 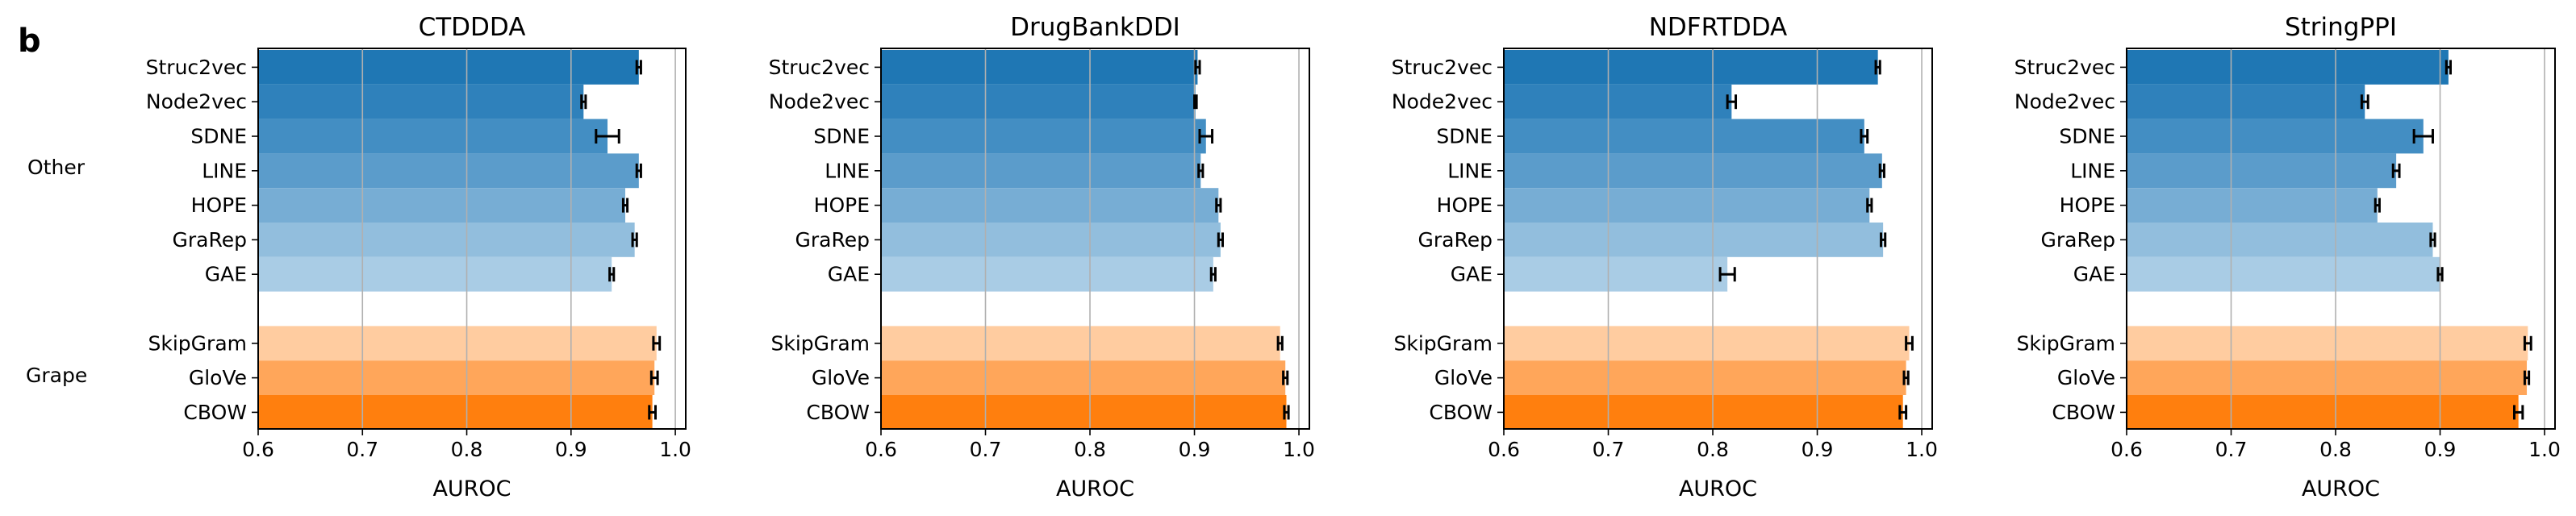 What do you see at coordinates (196, 67) in the screenshot?
I see `ytick-label-struc2vec: Struc2vec` at bounding box center [196, 67].